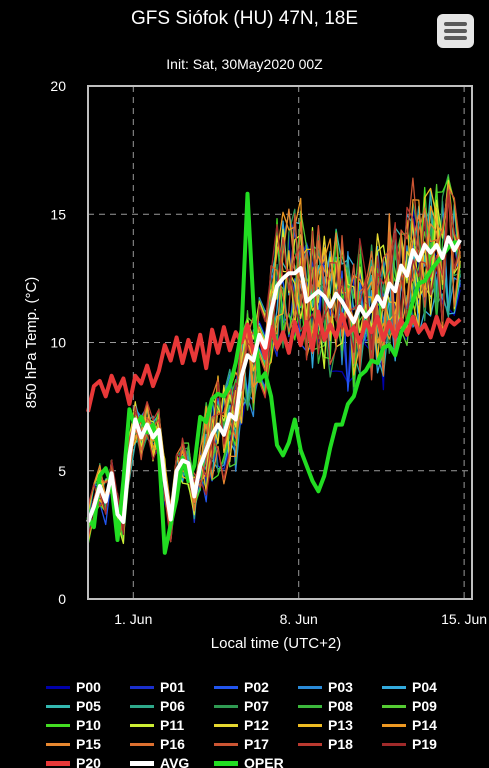 Image resolution: width=489 pixels, height=768 pixels. I want to click on y-tick-label: 10, so click(58, 343).